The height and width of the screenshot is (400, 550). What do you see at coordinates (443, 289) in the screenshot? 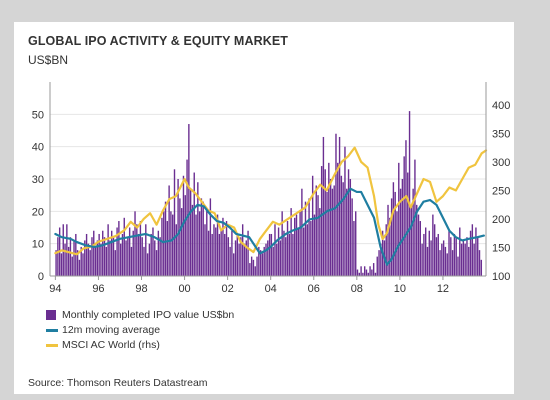
I see `x-tick-label: 12` at bounding box center [443, 289].